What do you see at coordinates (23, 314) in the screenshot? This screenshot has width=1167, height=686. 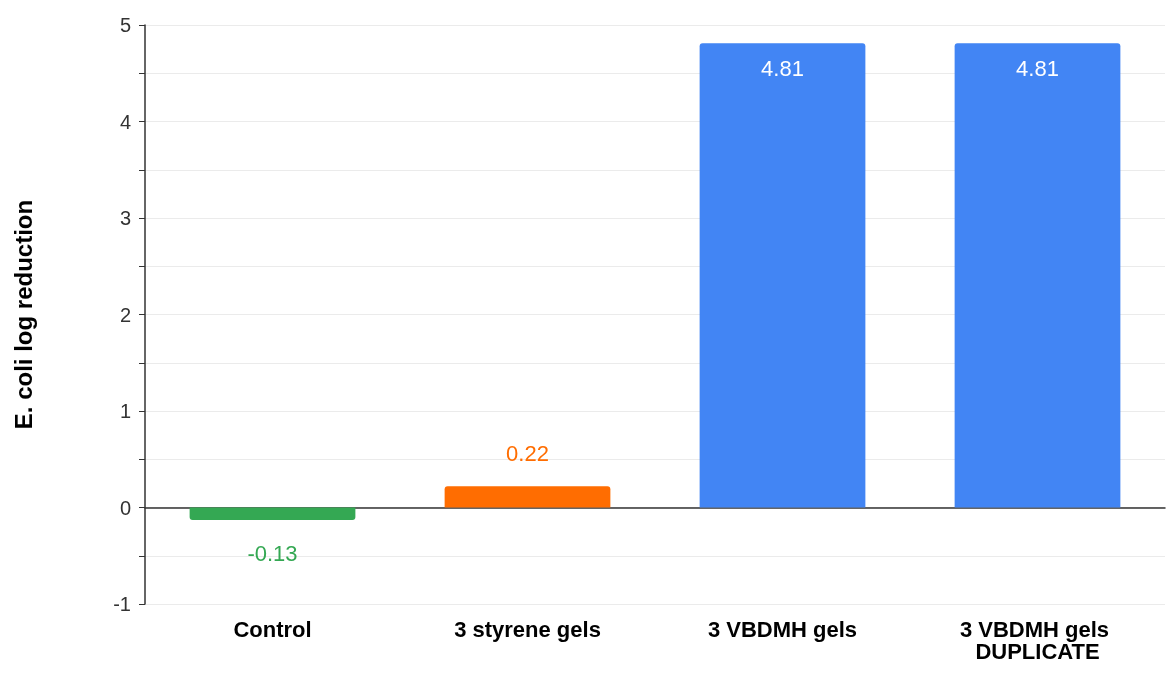 I see `y-axis-title: E. coli log reduction` at bounding box center [23, 314].